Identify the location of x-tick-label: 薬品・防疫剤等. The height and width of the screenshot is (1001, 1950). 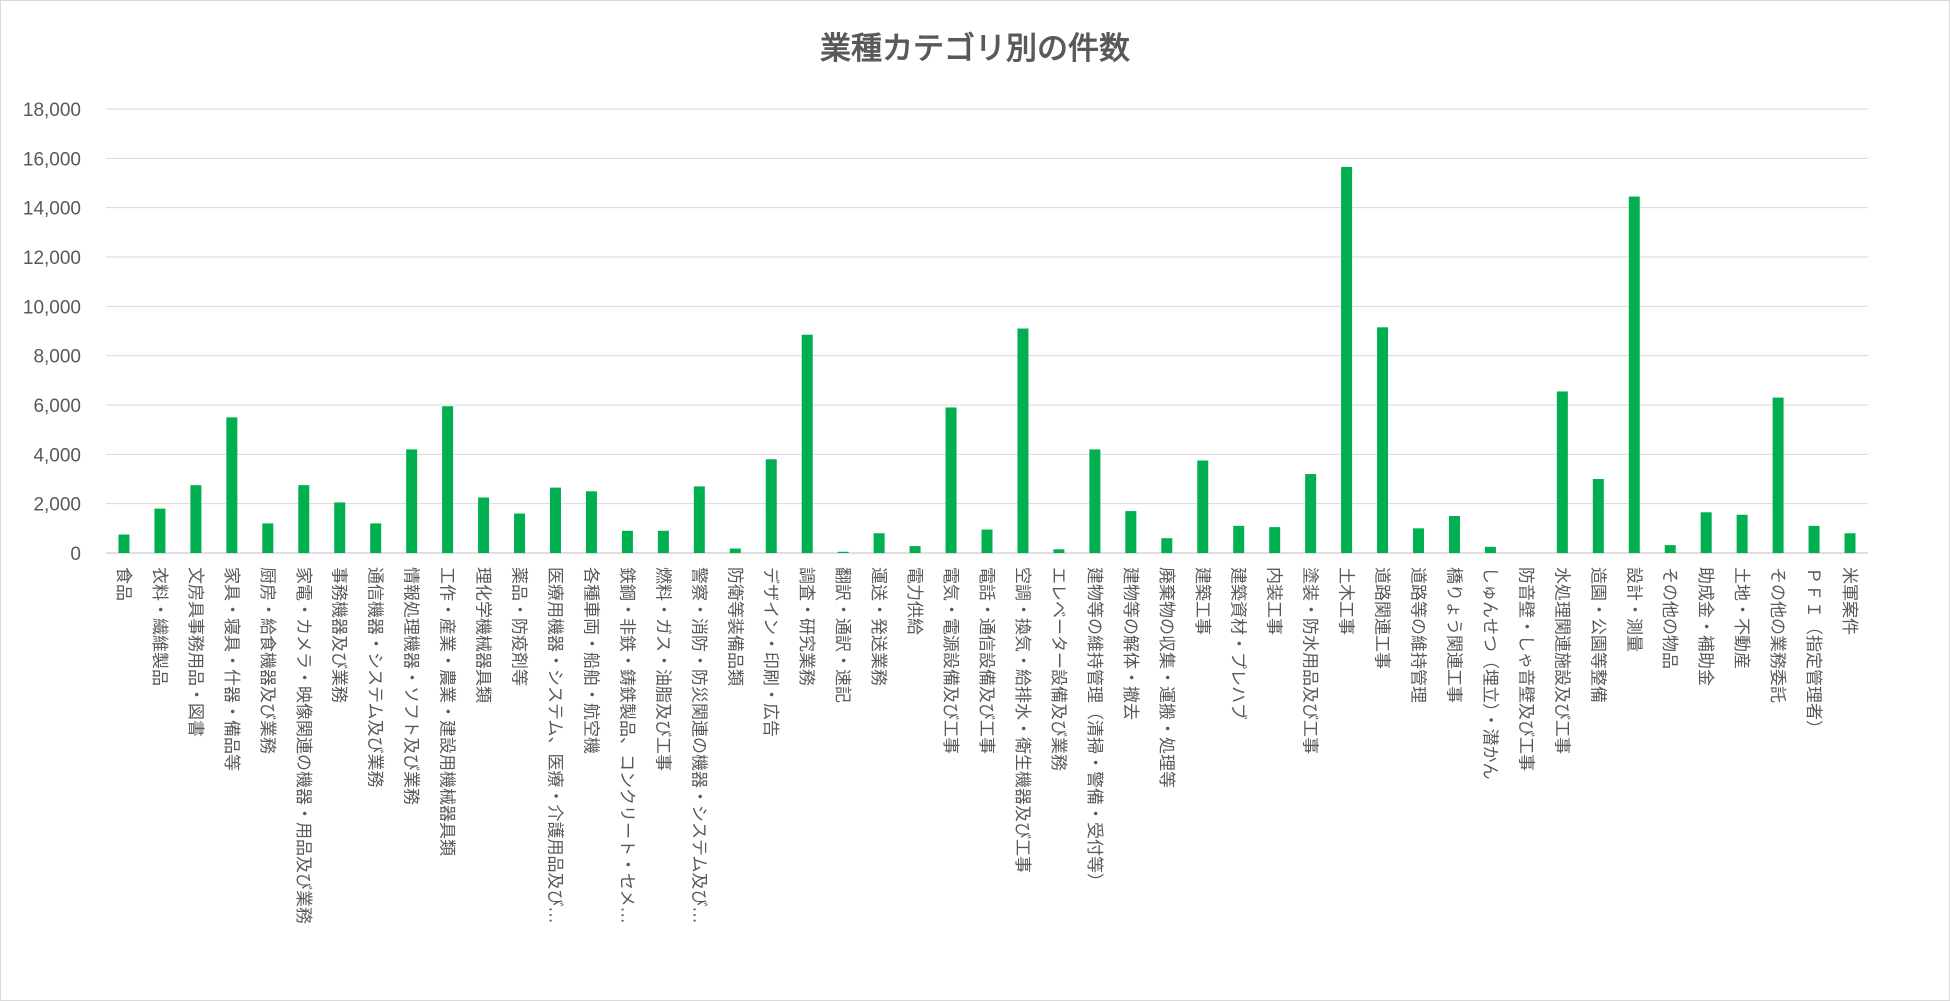
(519, 626).